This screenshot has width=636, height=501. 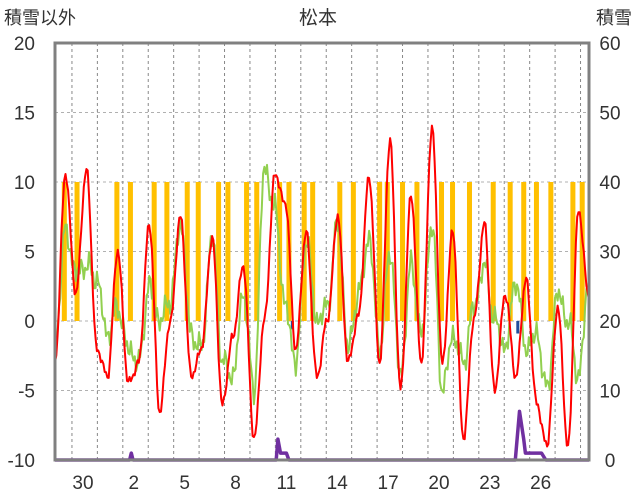 I want to click on left-y-tick-label: 0, so click(x=29, y=322).